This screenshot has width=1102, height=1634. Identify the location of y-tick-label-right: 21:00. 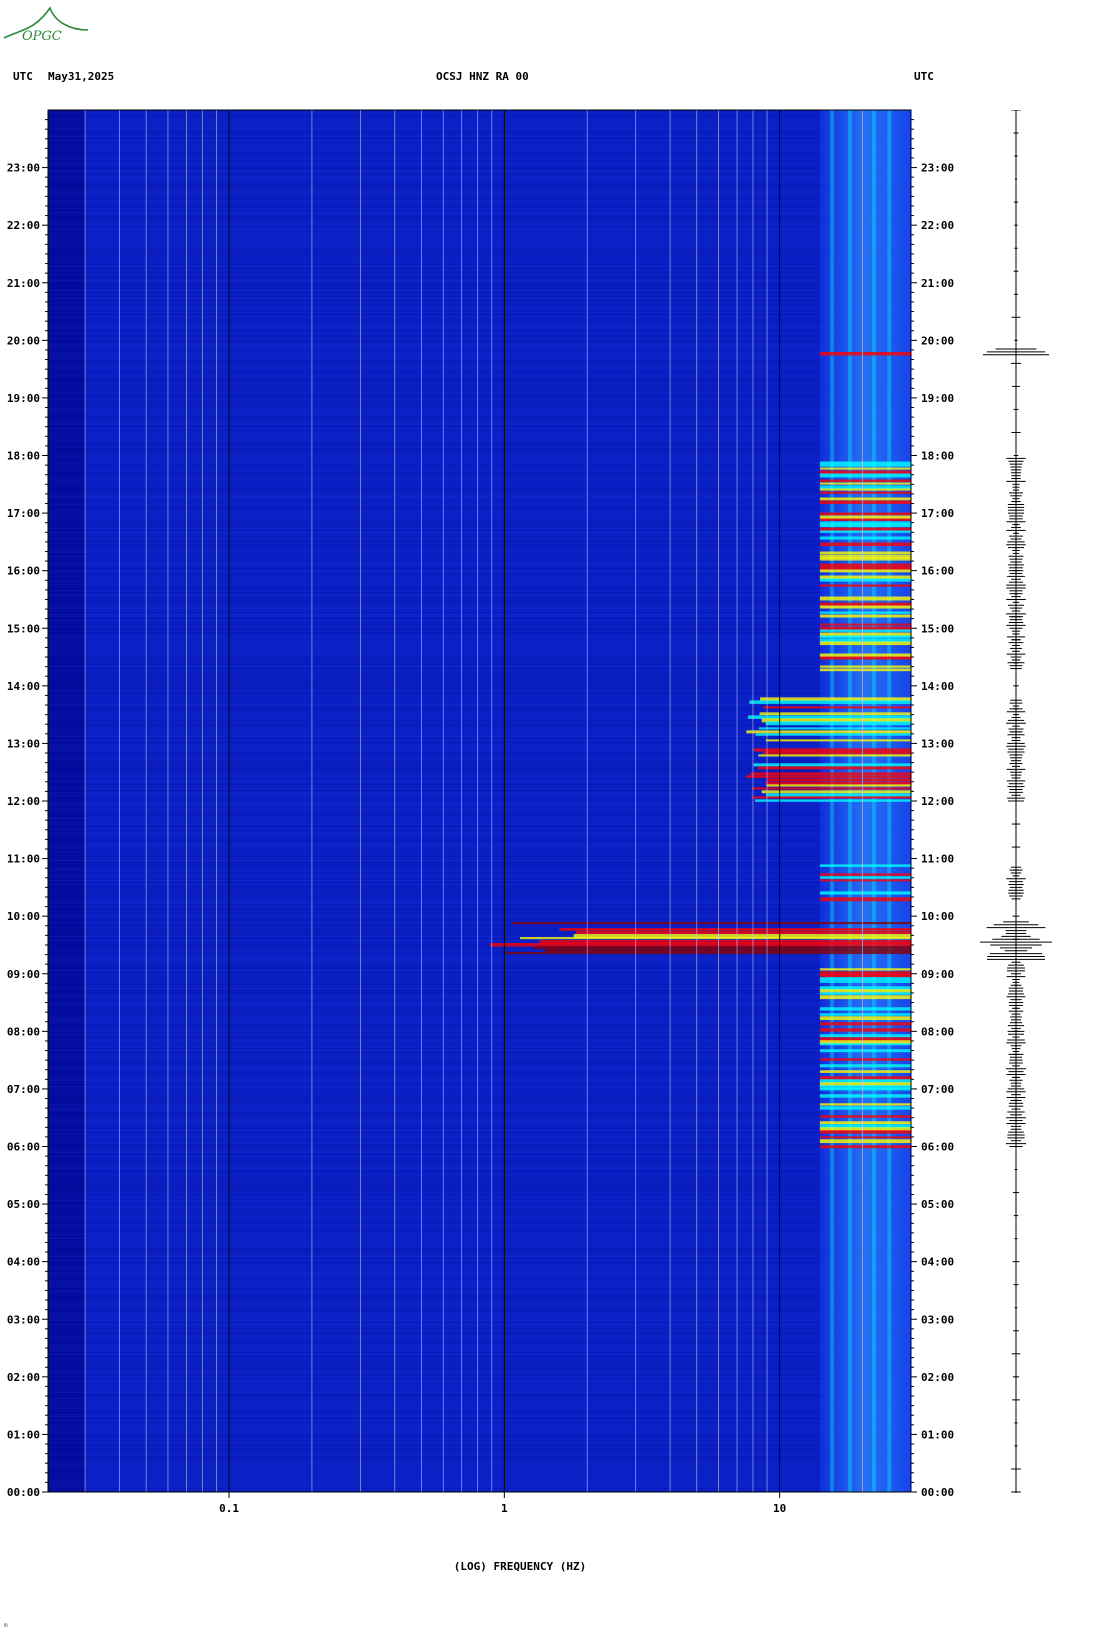
(937, 283).